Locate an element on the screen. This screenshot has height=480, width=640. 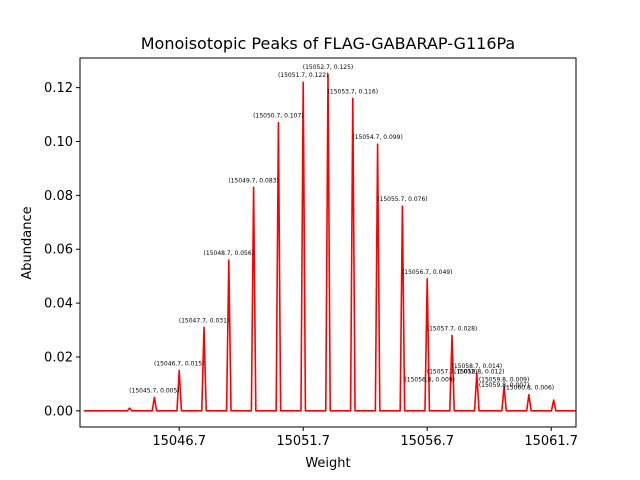
y-tick-label: 0.06 is located at coordinates (58, 250).